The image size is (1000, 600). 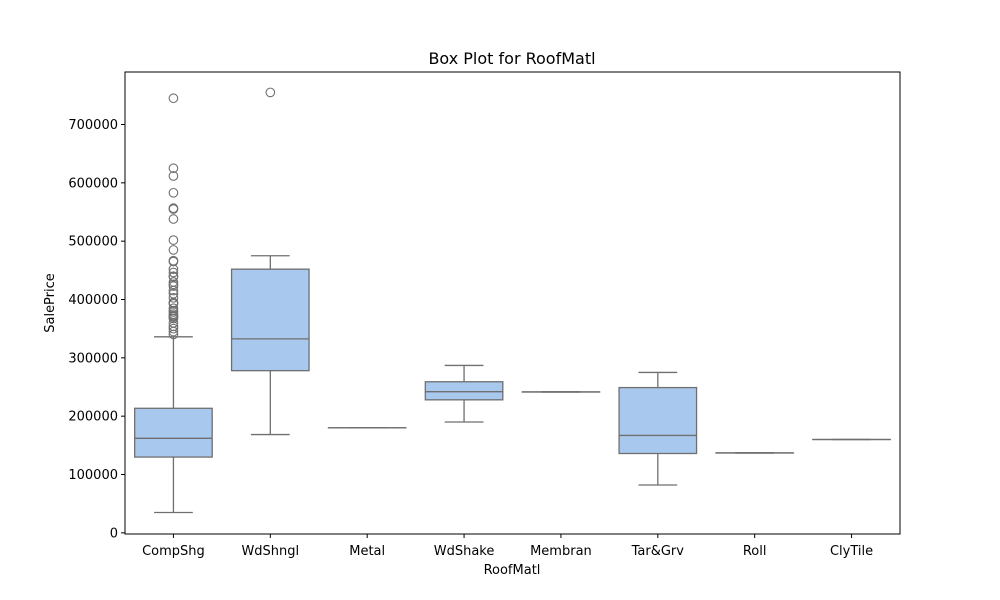 What do you see at coordinates (658, 551) in the screenshot?
I see `x-tick-label: Tar&Grv` at bounding box center [658, 551].